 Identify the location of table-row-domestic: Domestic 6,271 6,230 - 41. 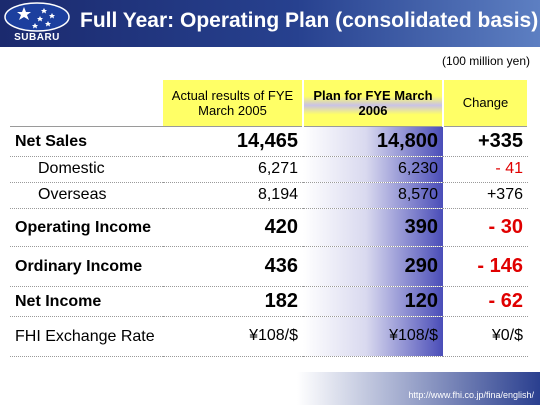
(269, 169).